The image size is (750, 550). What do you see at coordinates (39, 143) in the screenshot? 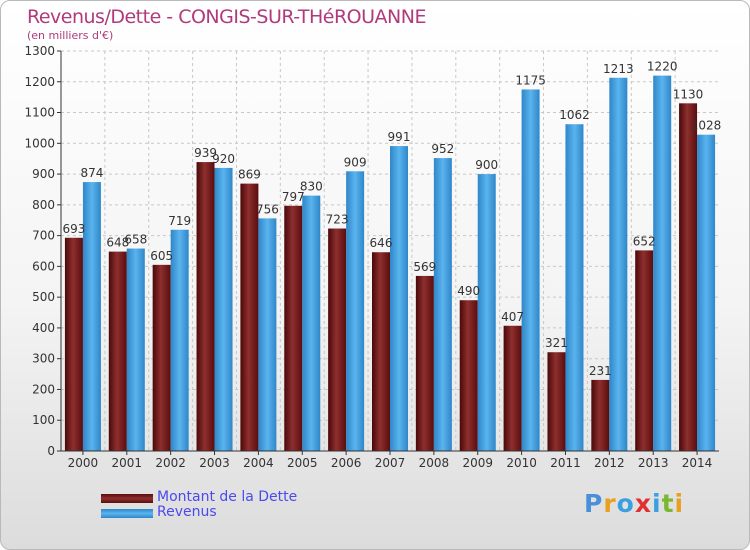
I see `y-tick-label: 1000` at bounding box center [39, 143].